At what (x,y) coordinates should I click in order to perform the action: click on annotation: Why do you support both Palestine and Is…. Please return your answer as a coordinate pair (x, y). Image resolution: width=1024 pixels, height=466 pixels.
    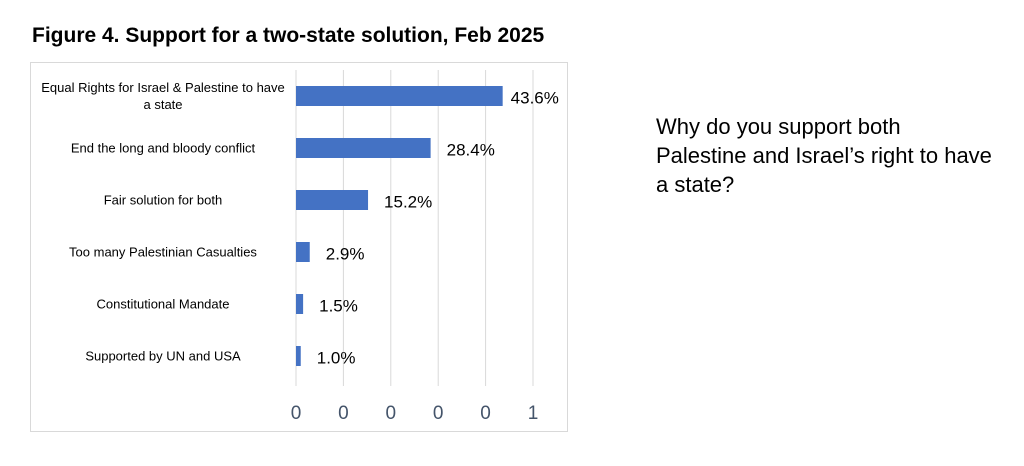
    Looking at the image, I should click on (824, 155).